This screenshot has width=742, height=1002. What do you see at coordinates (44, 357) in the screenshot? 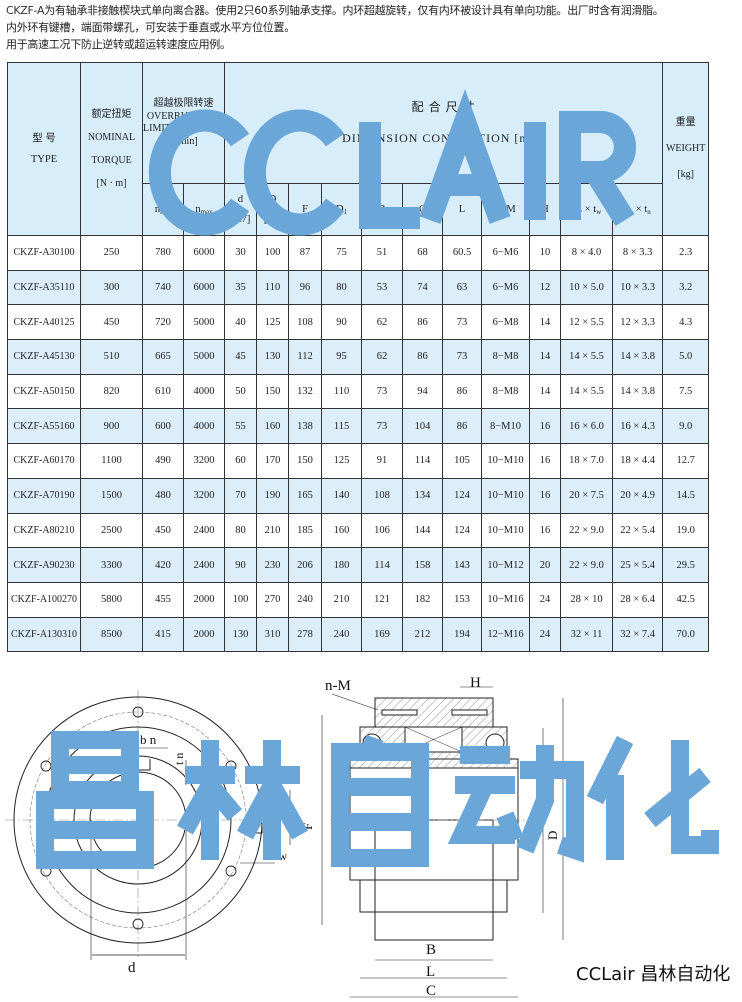
I see `cell-type: CKZF-A45130` at bounding box center [44, 357].